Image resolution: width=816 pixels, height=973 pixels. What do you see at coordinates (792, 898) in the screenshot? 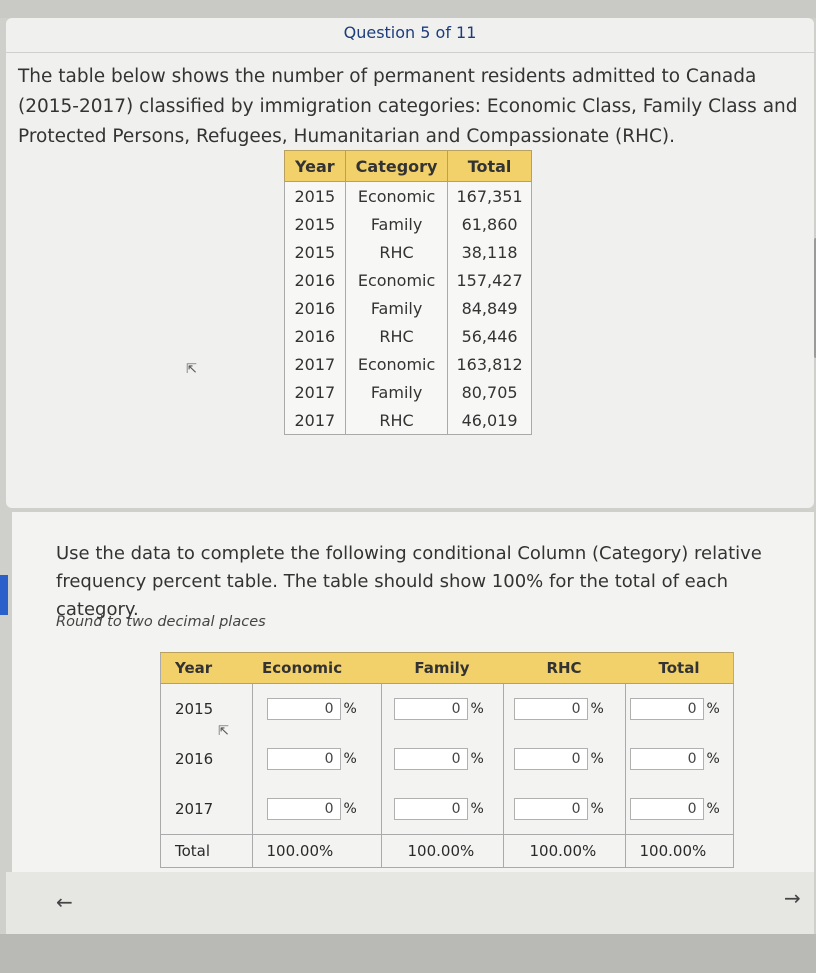
I see `arrow-right-icon: →` at bounding box center [792, 898].